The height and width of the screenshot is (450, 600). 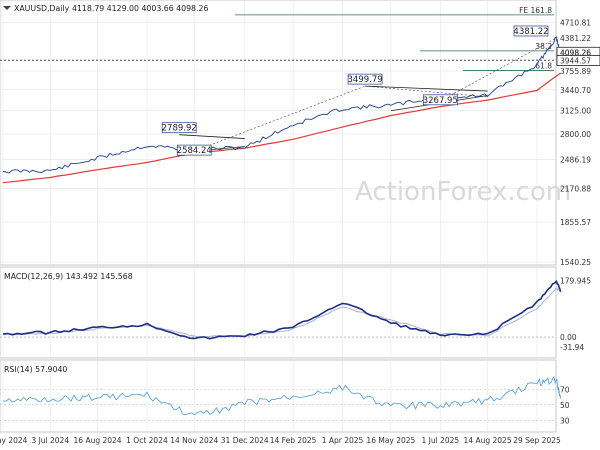 I want to click on series-rsi-line, so click(x=281, y=395).